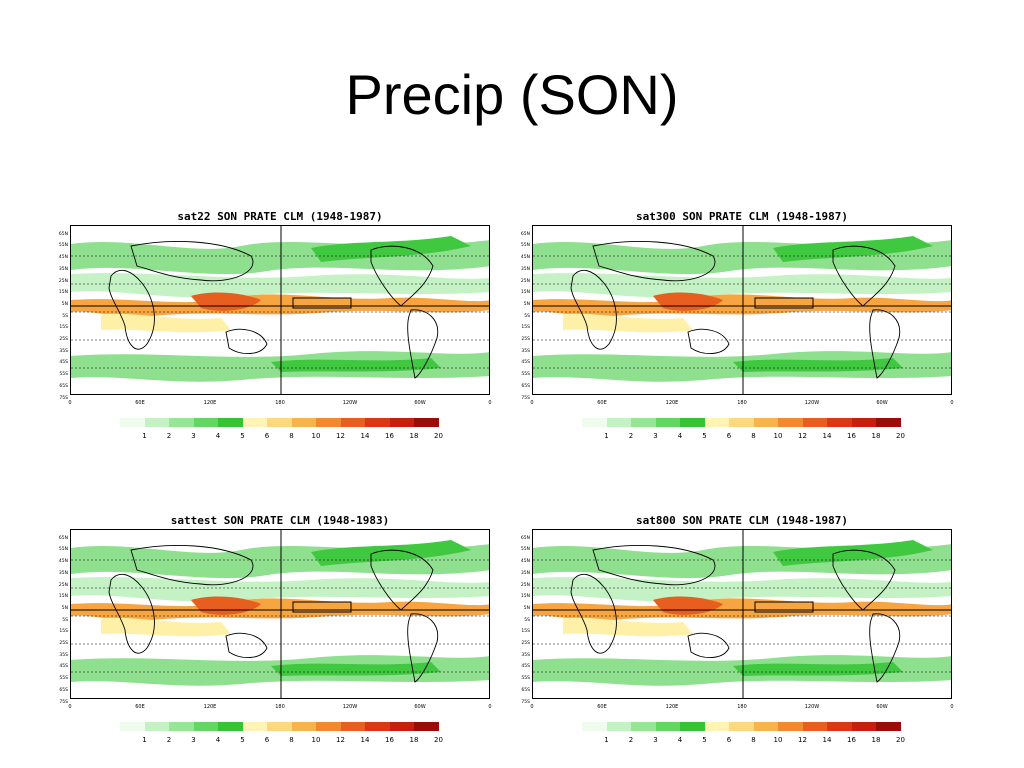 The image size is (1024, 768). What do you see at coordinates (602, 403) in the screenshot?
I see `longitude-label: 60E` at bounding box center [602, 403].